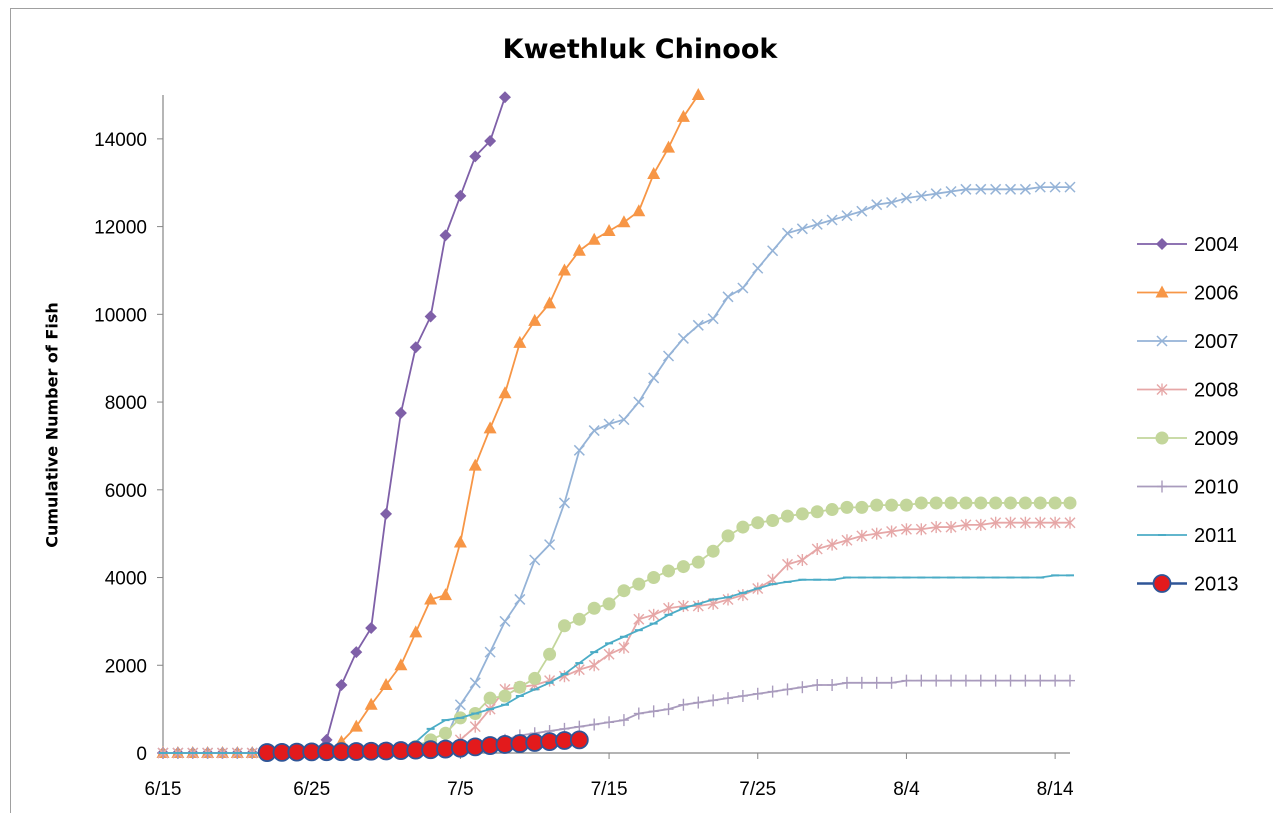 This screenshot has width=1273, height=813. What do you see at coordinates (1215, 536) in the screenshot?
I see `legend-label: 2011` at bounding box center [1215, 536].